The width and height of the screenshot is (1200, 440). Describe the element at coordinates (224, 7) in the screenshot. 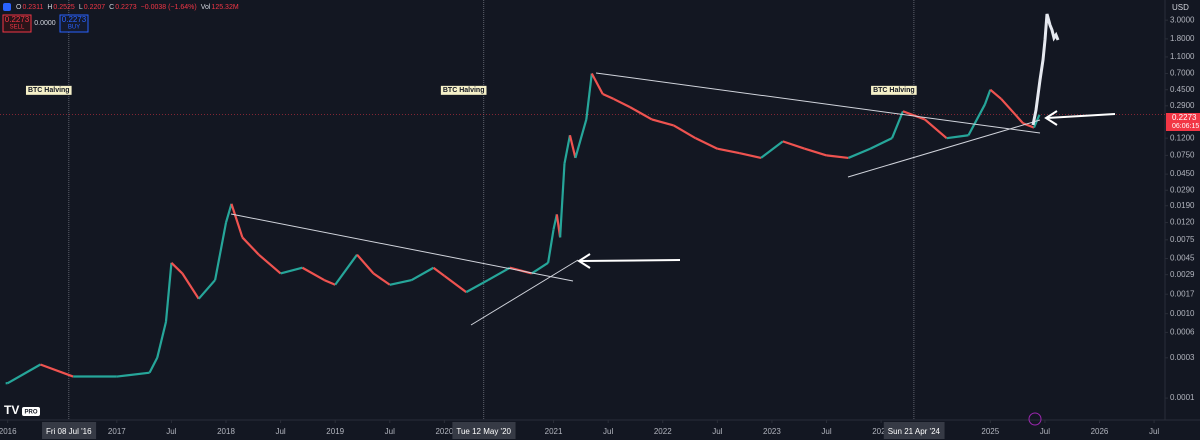

I see `ohlc-value: 125.32M` at that location.